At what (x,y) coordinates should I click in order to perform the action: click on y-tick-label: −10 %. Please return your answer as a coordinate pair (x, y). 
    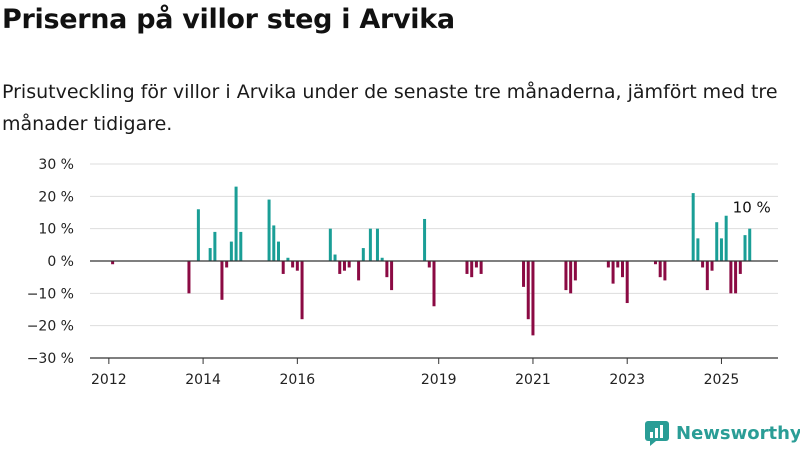
    Looking at the image, I should click on (50, 294).